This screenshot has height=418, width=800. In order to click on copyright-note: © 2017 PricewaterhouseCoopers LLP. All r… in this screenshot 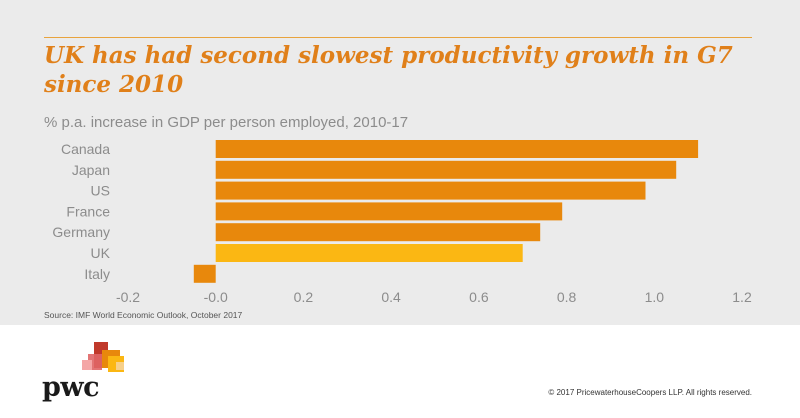, I will do `click(650, 392)`.